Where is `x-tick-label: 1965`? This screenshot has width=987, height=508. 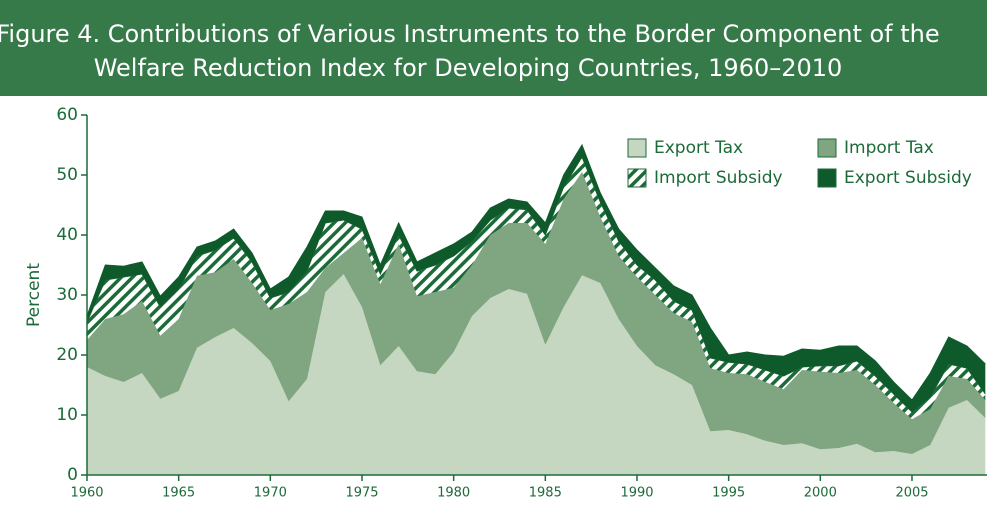 x-tick-label: 1965 is located at coordinates (178, 493).